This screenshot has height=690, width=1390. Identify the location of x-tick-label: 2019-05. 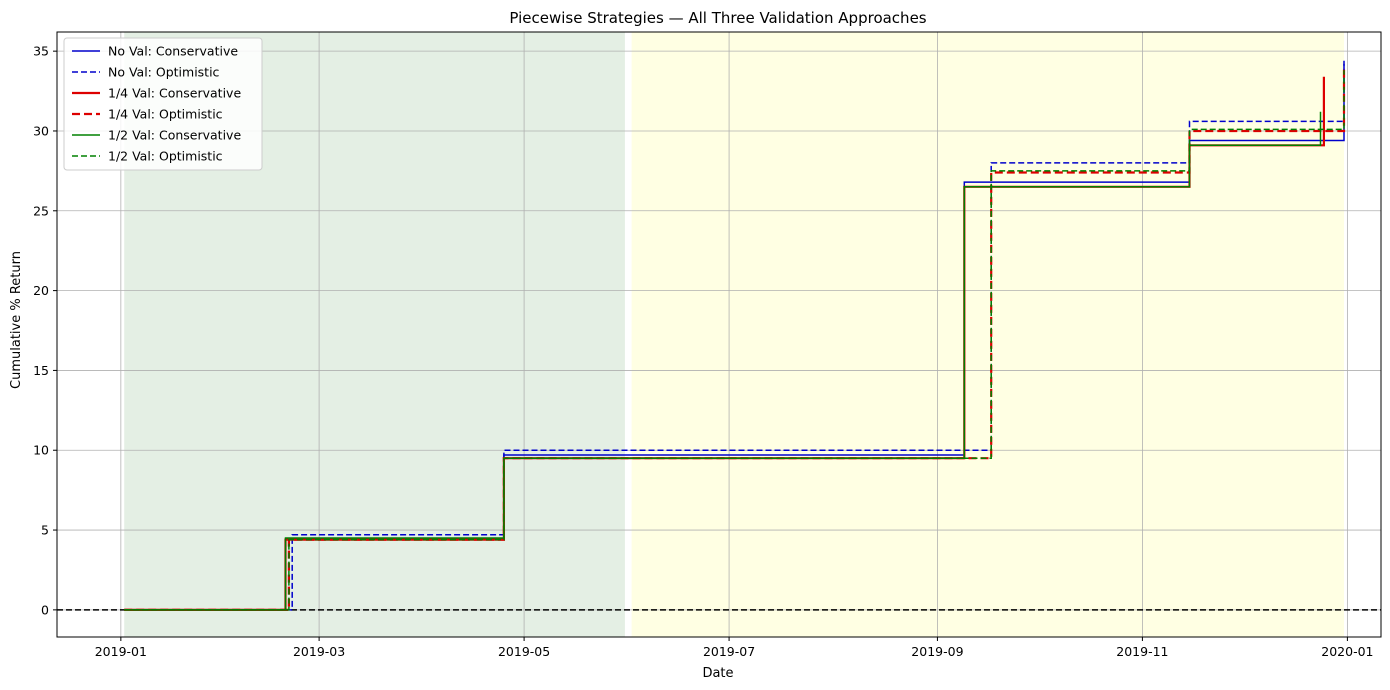
(524, 651).